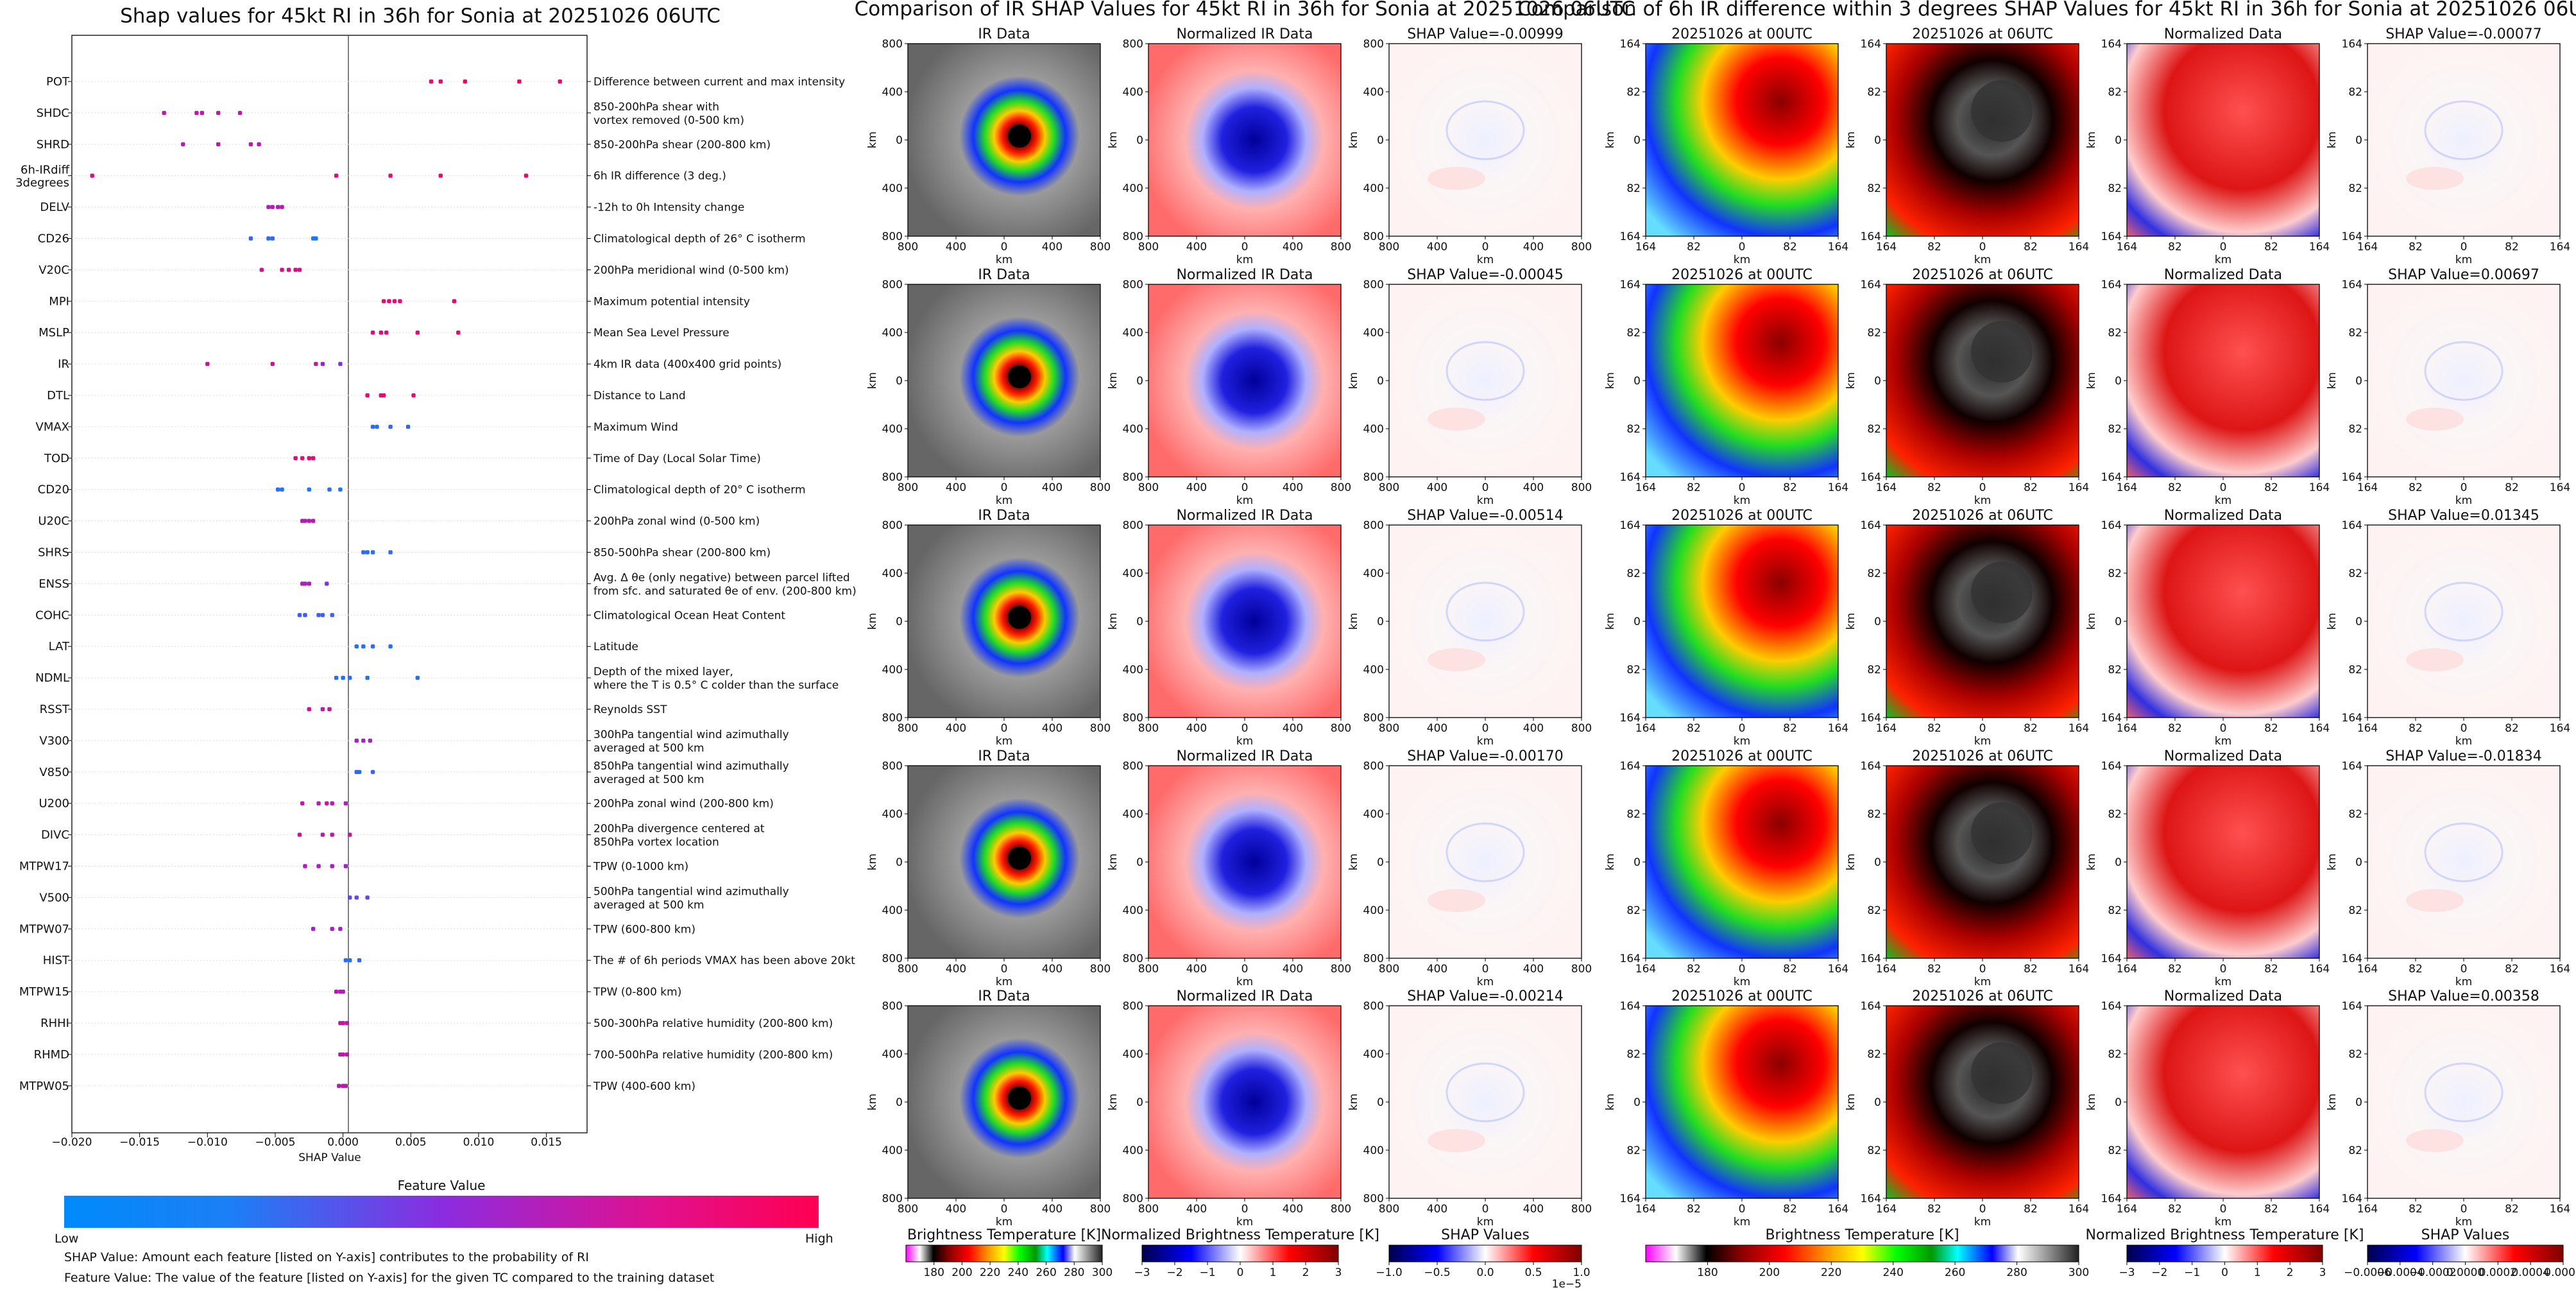 The image size is (2576, 1292). What do you see at coordinates (691, 270) in the screenshot?
I see `feature-description: 200hPa meridional wind (0-500 km)` at bounding box center [691, 270].